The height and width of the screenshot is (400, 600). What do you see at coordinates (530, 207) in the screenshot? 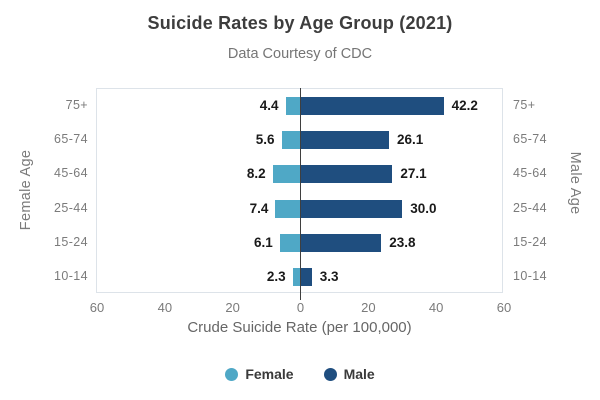
I see `category-label-right: 25-44` at bounding box center [530, 207].